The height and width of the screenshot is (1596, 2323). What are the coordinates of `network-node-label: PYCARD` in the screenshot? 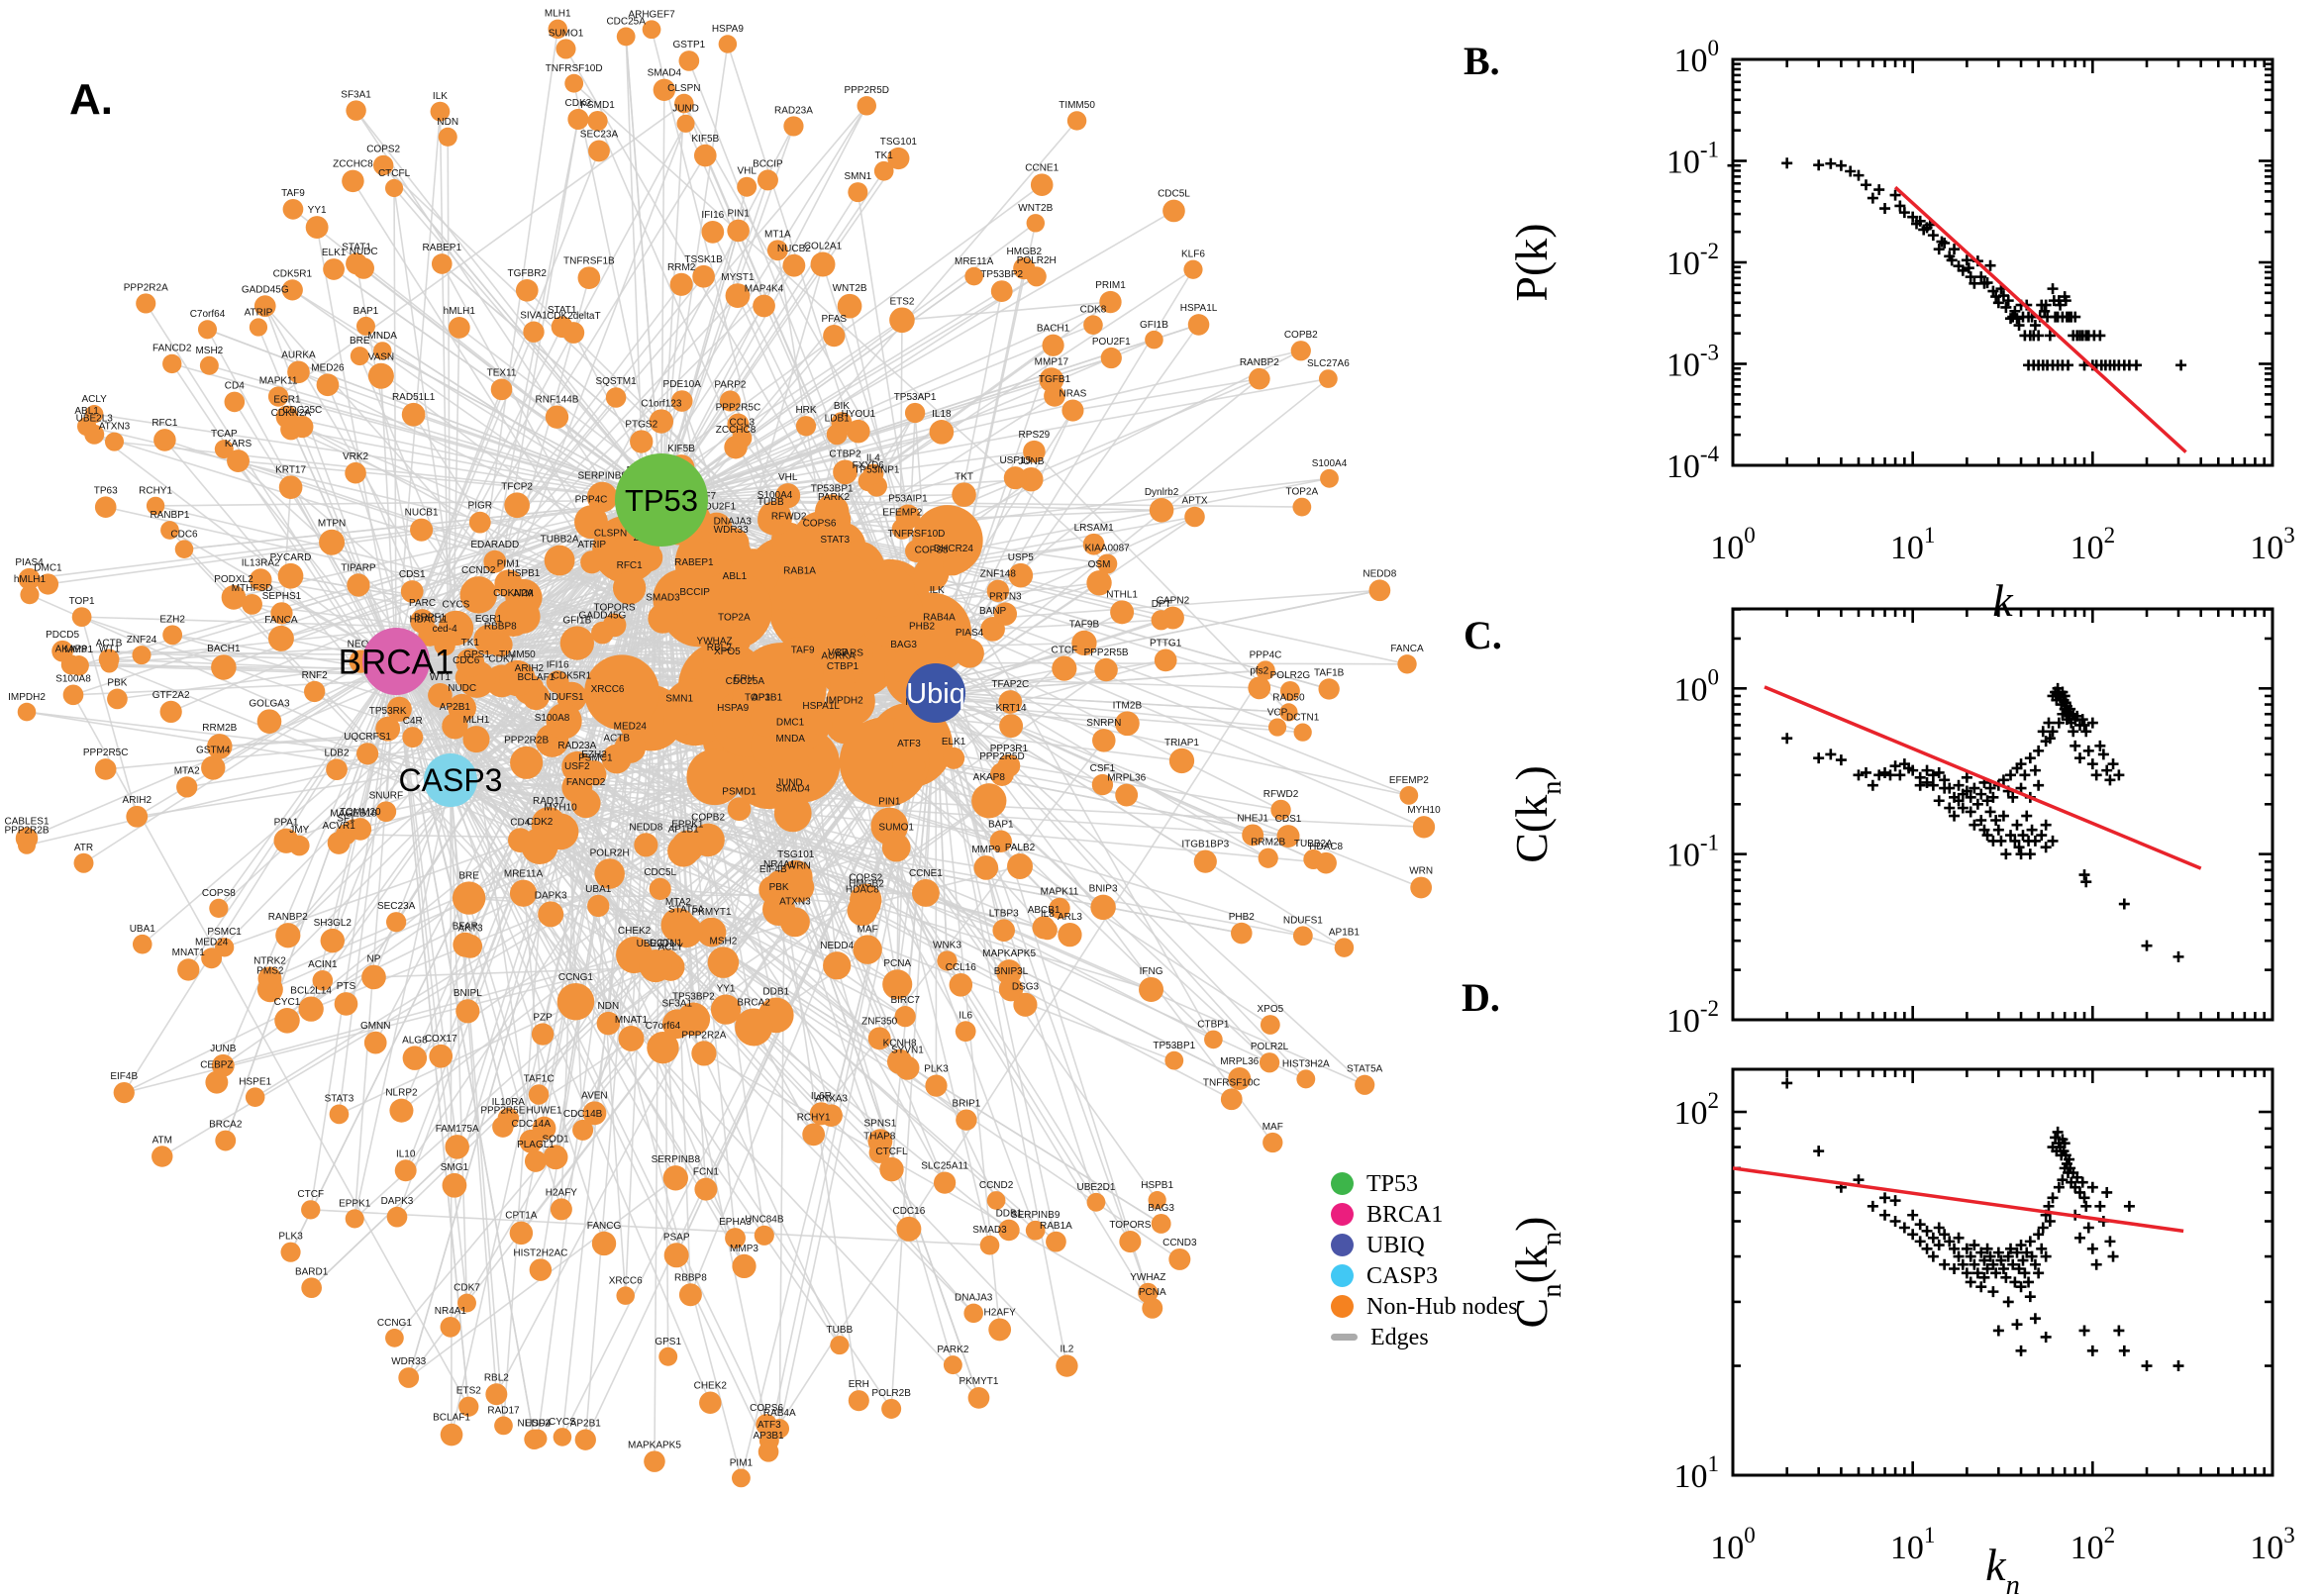 It's located at (291, 557).